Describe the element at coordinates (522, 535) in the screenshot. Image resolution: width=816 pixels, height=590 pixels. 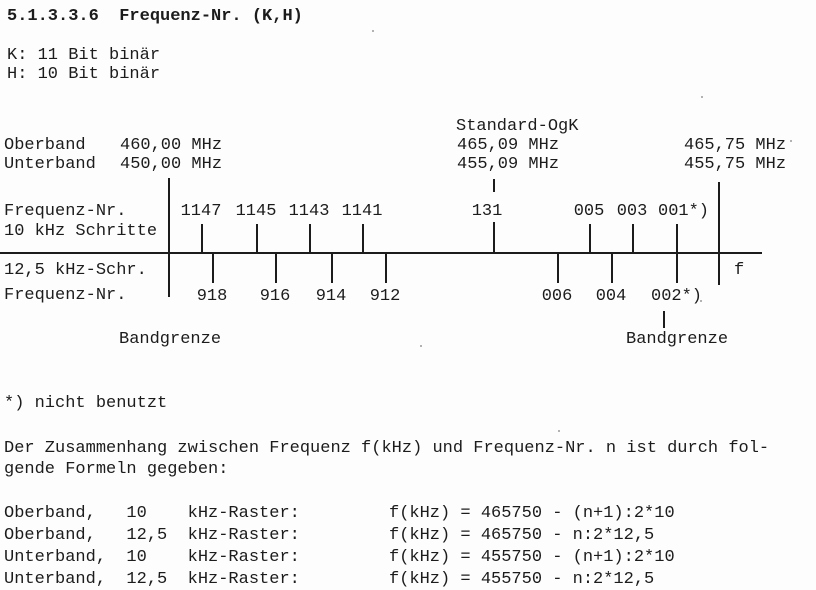
I see `formula-expression: f(kHz) = 465750 - n:2*12,5` at that location.